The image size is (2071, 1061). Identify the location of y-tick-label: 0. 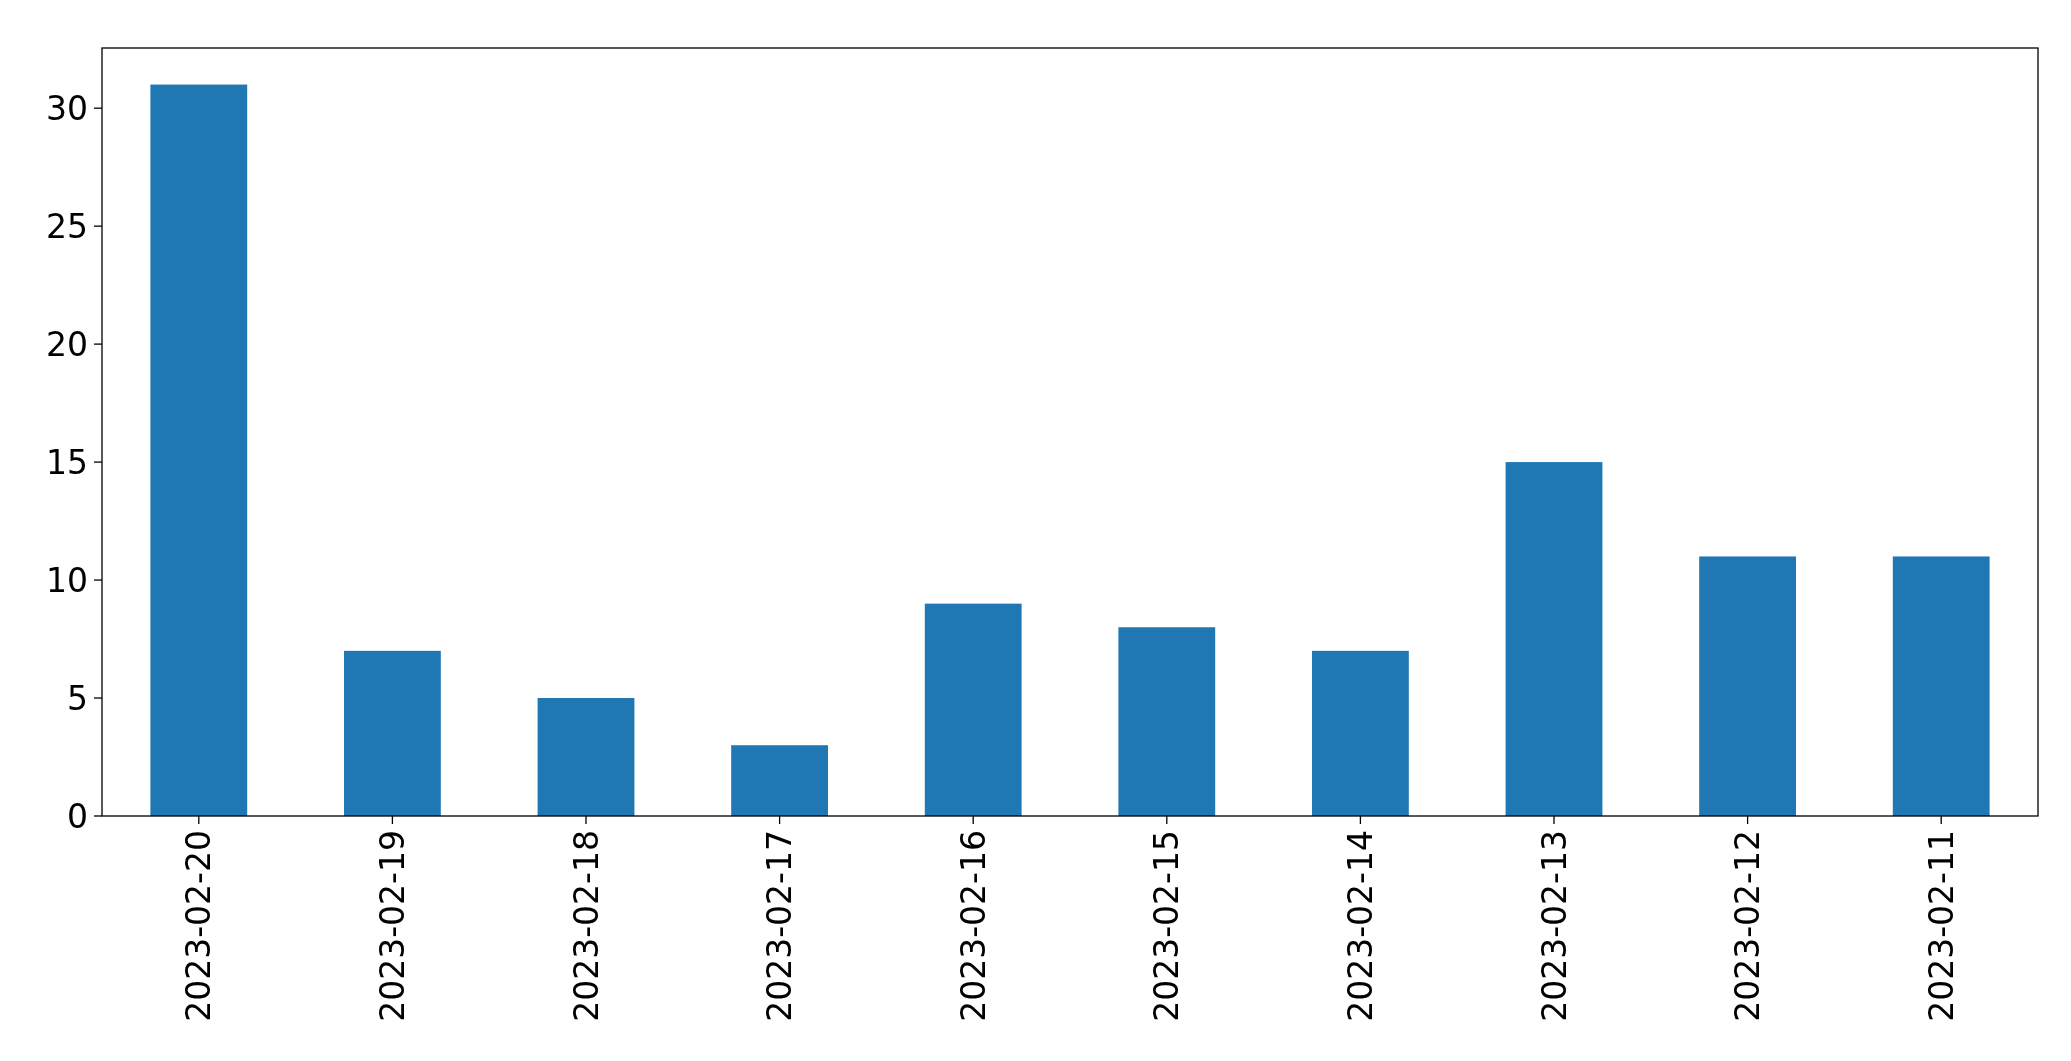
(77, 816).